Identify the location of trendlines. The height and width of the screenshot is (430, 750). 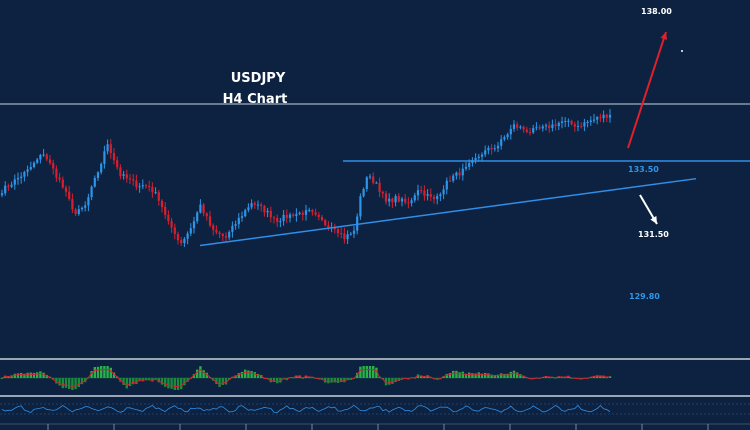
(448, 212).